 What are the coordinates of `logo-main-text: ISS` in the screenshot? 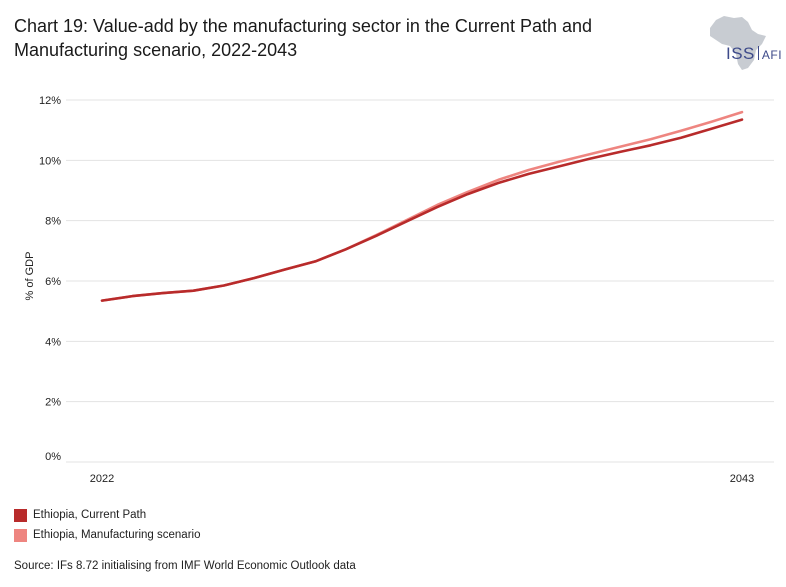 It's located at (740, 53).